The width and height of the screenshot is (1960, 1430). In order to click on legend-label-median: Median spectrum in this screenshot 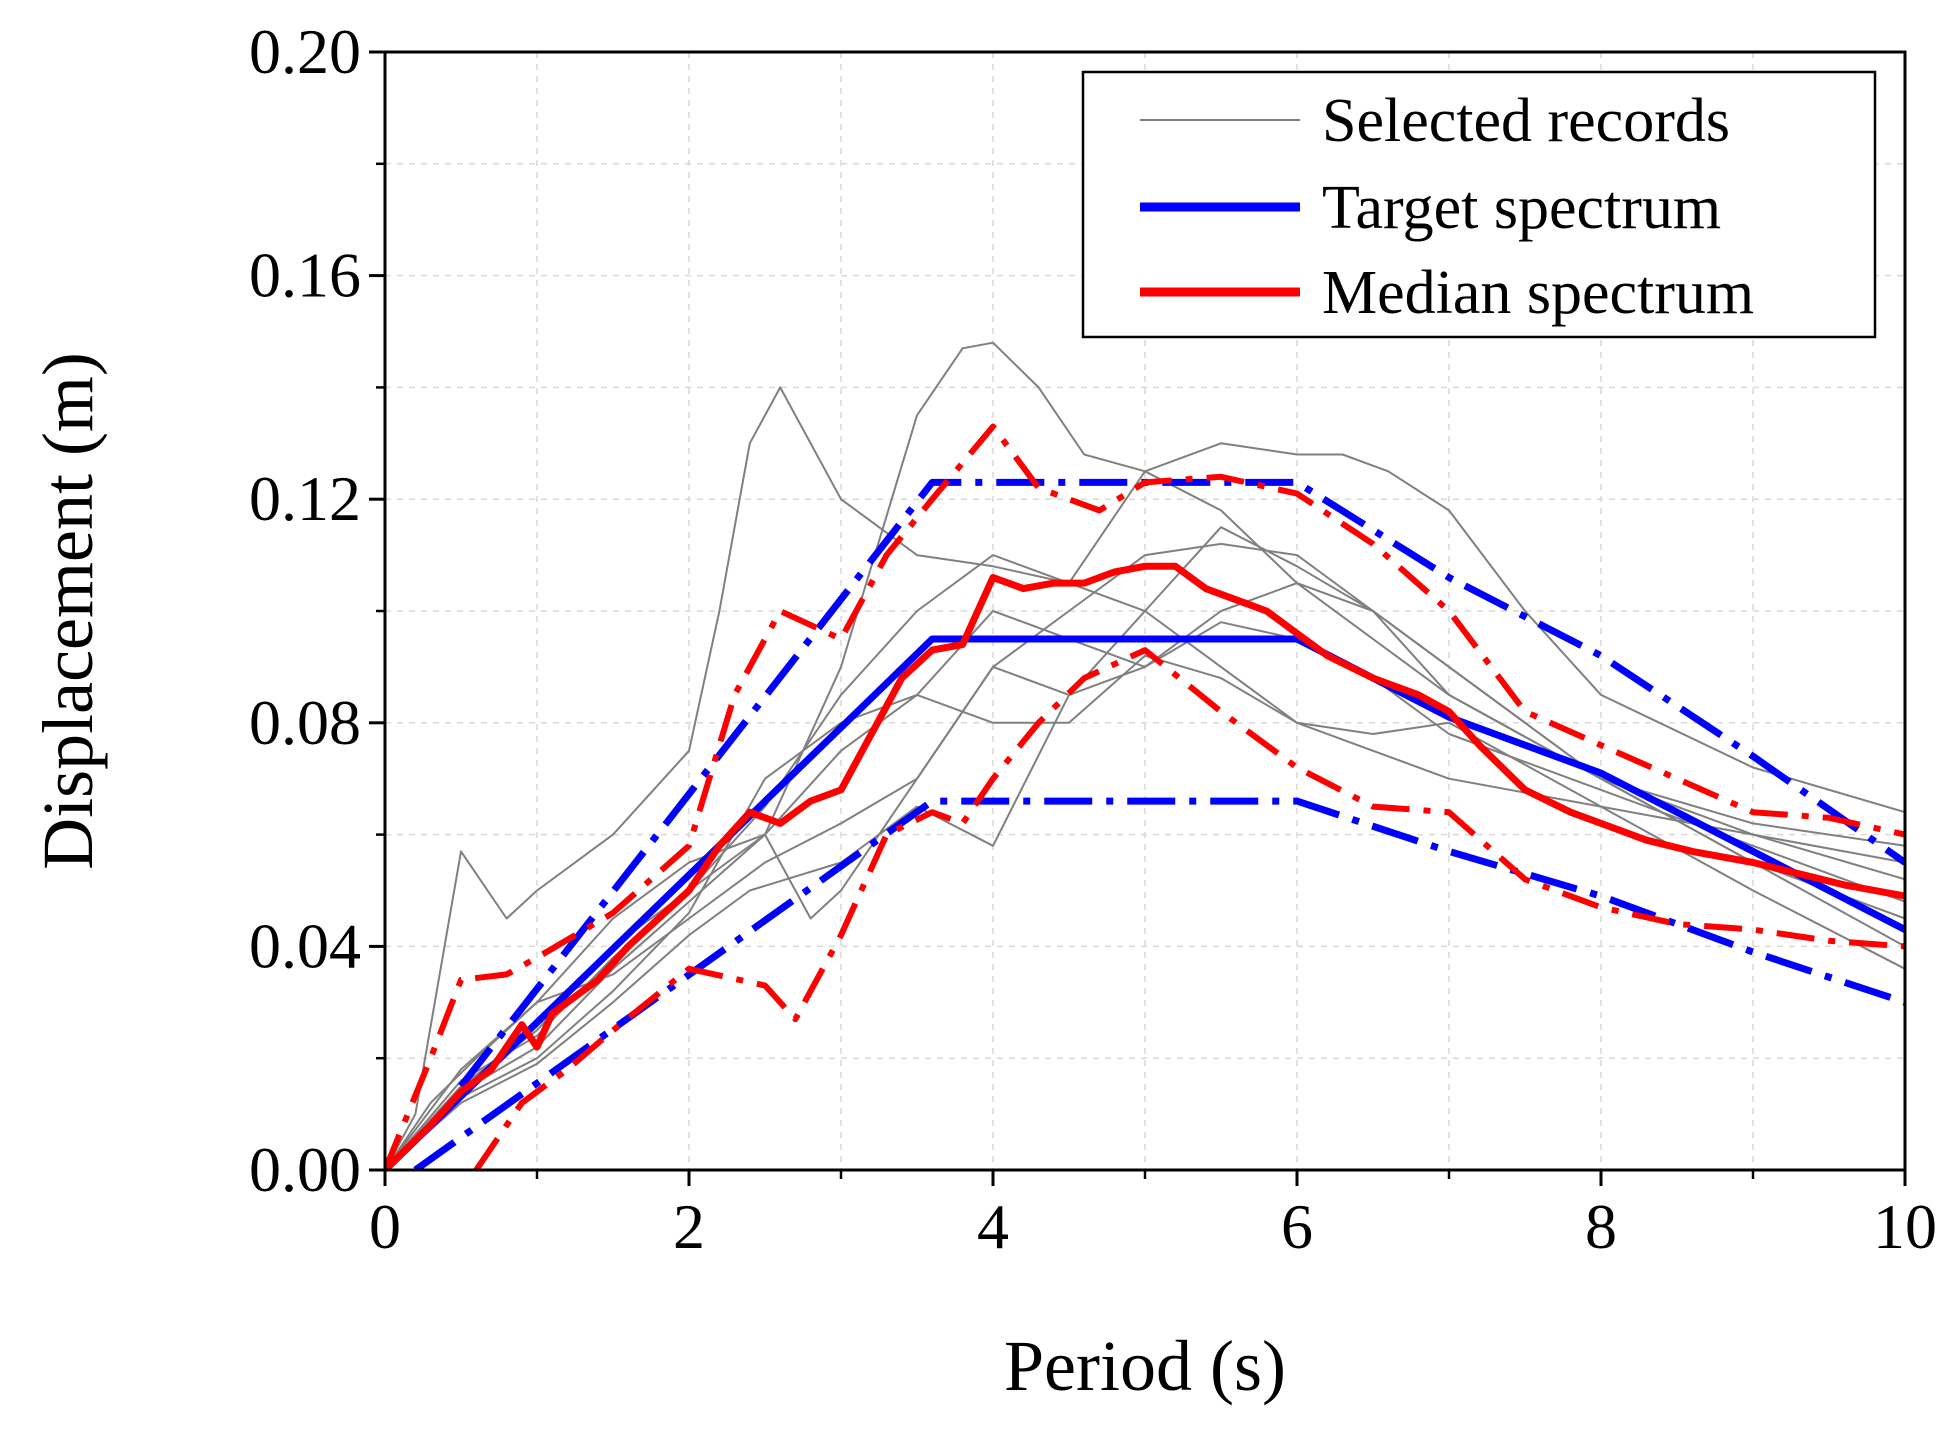, I will do `click(1538, 293)`.